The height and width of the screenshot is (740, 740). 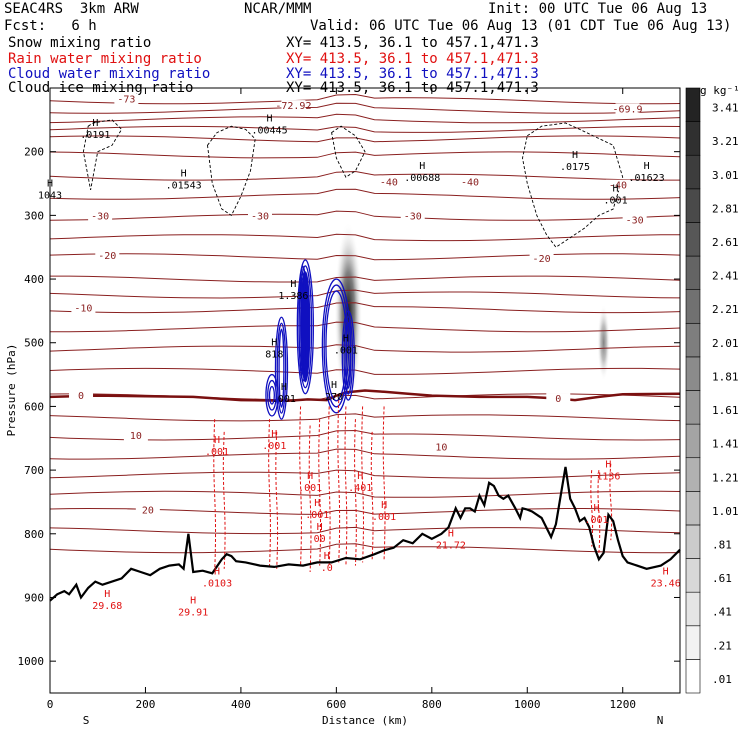 What do you see at coordinates (647, 178) in the screenshot?
I see `maximum-value-label: .01623` at bounding box center [647, 178].